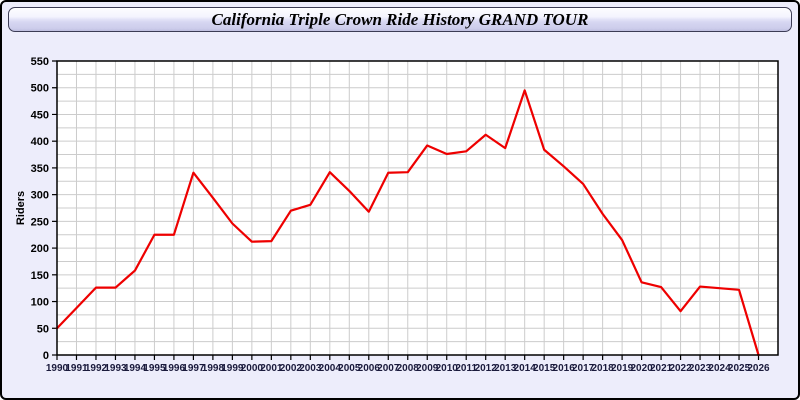 This screenshot has width=800, height=400. I want to click on svg-text: 2014, so click(525, 368).